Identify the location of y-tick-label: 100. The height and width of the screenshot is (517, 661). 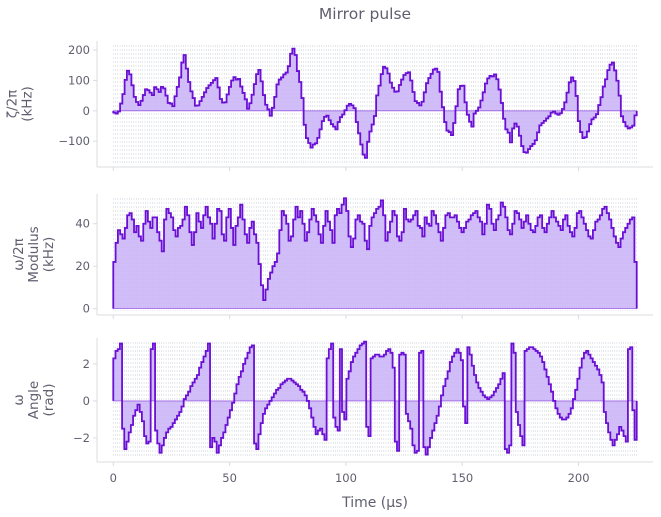
(79, 80).